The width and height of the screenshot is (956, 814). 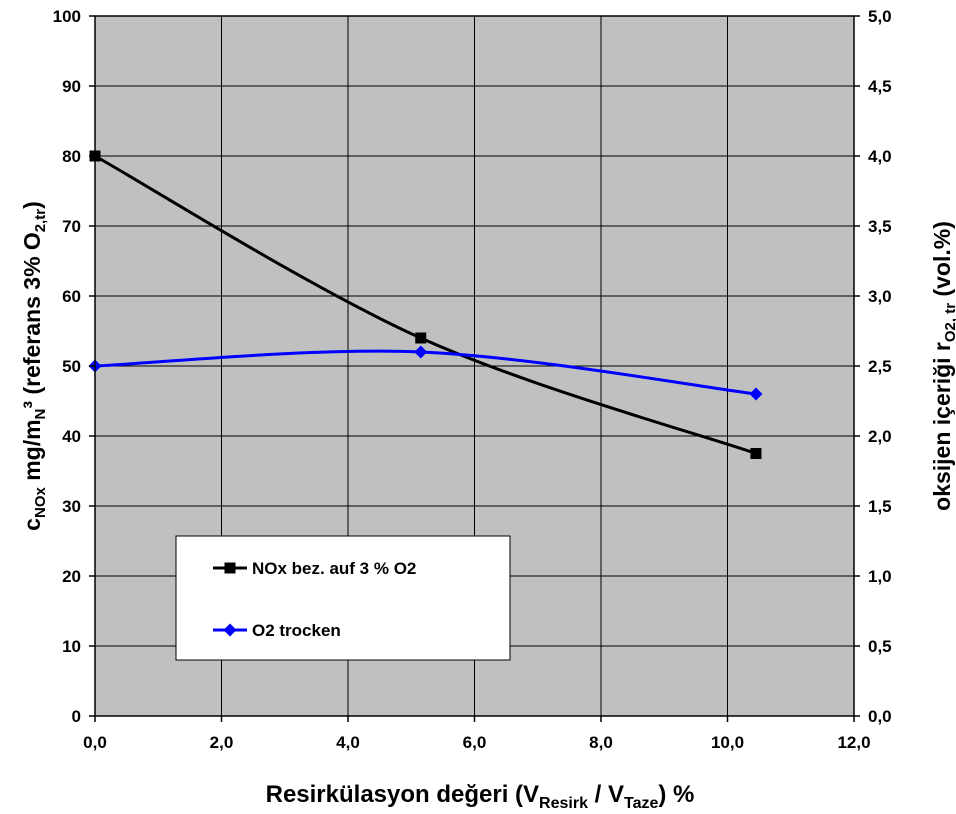 What do you see at coordinates (880, 296) in the screenshot?
I see `y-right-tick-label: 3,0` at bounding box center [880, 296].